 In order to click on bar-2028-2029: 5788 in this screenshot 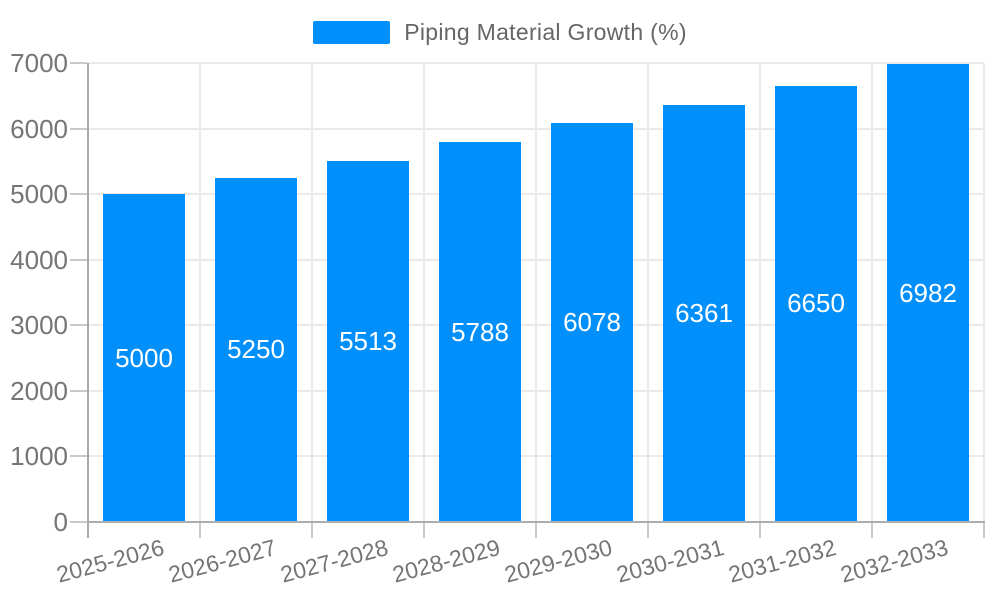, I will do `click(480, 332)`.